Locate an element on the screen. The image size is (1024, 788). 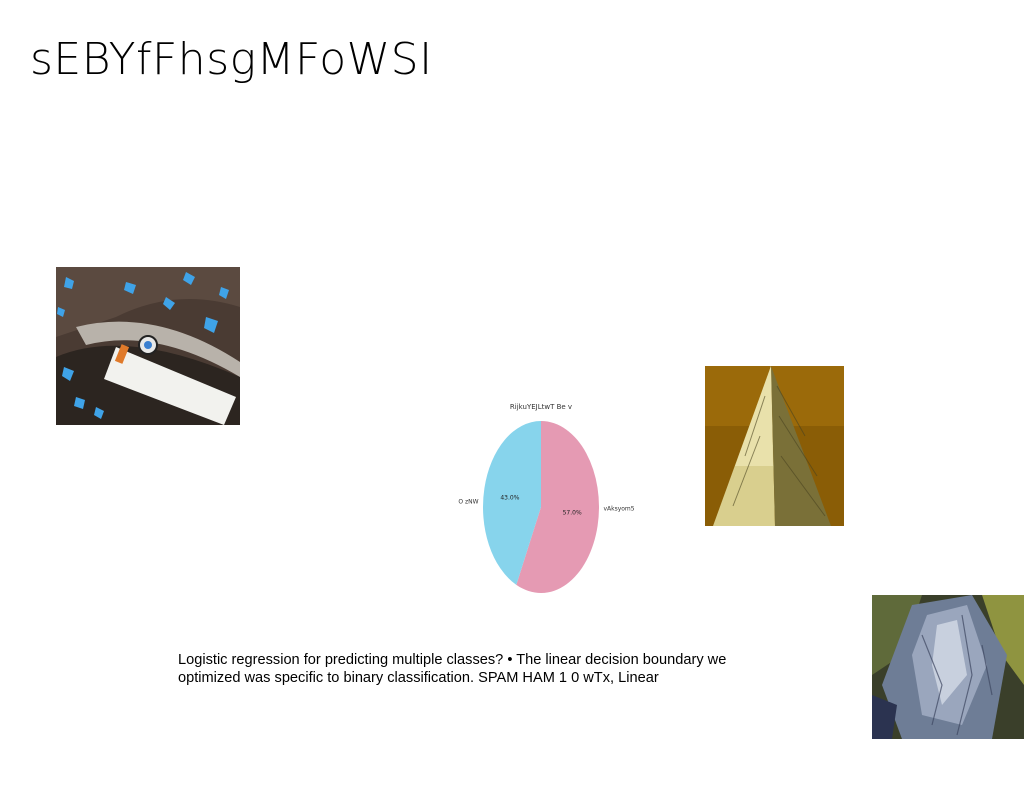
car-license-plate-photo is located at coordinates (148, 346).